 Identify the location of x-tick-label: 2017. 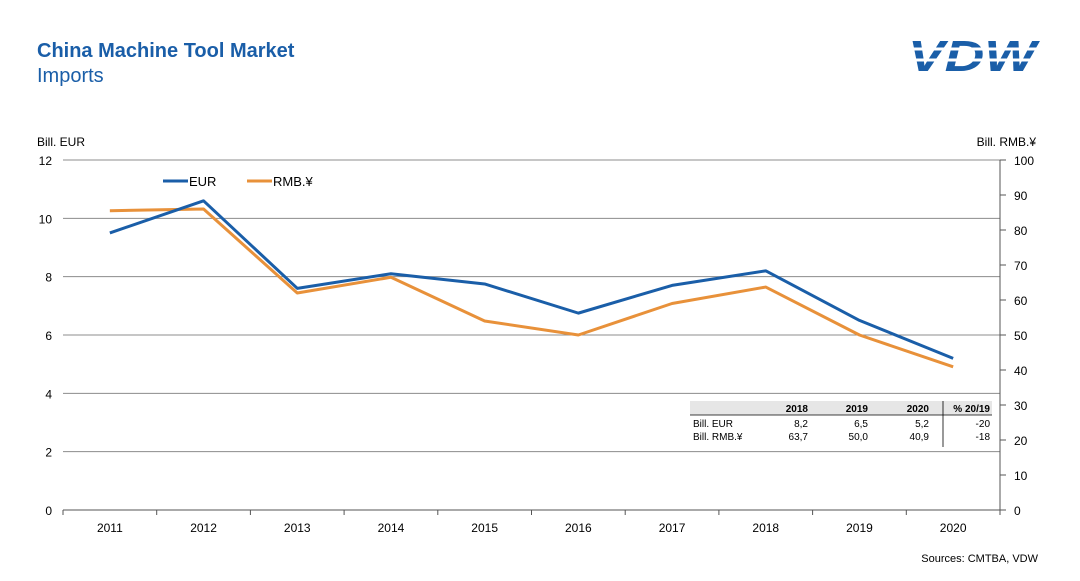
(672, 528).